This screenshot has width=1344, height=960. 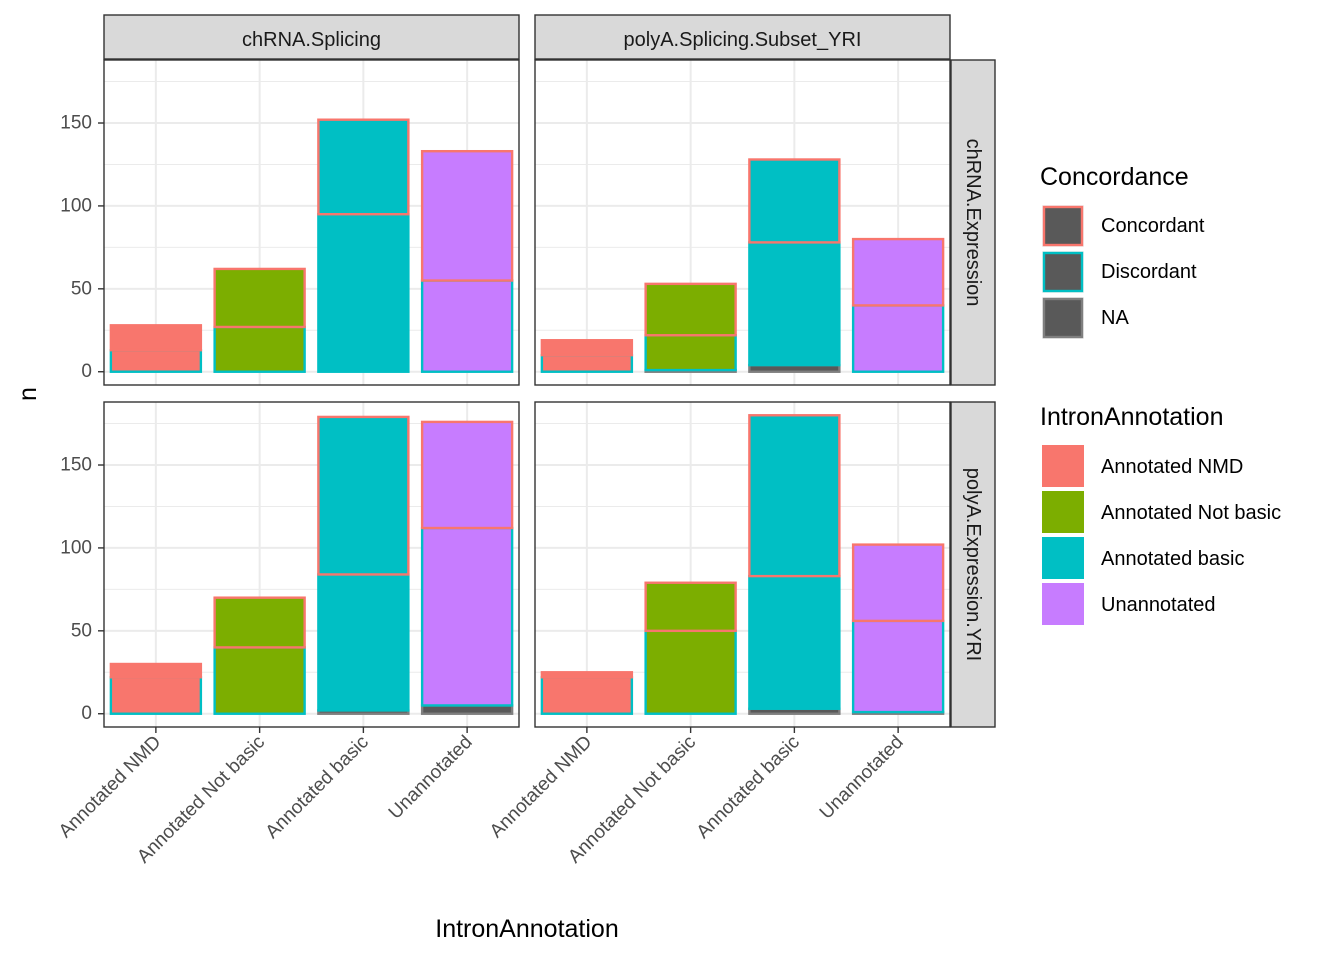 I want to click on legend-label-annotated-not-basic: Annotated Not basic, so click(x=1191, y=513).